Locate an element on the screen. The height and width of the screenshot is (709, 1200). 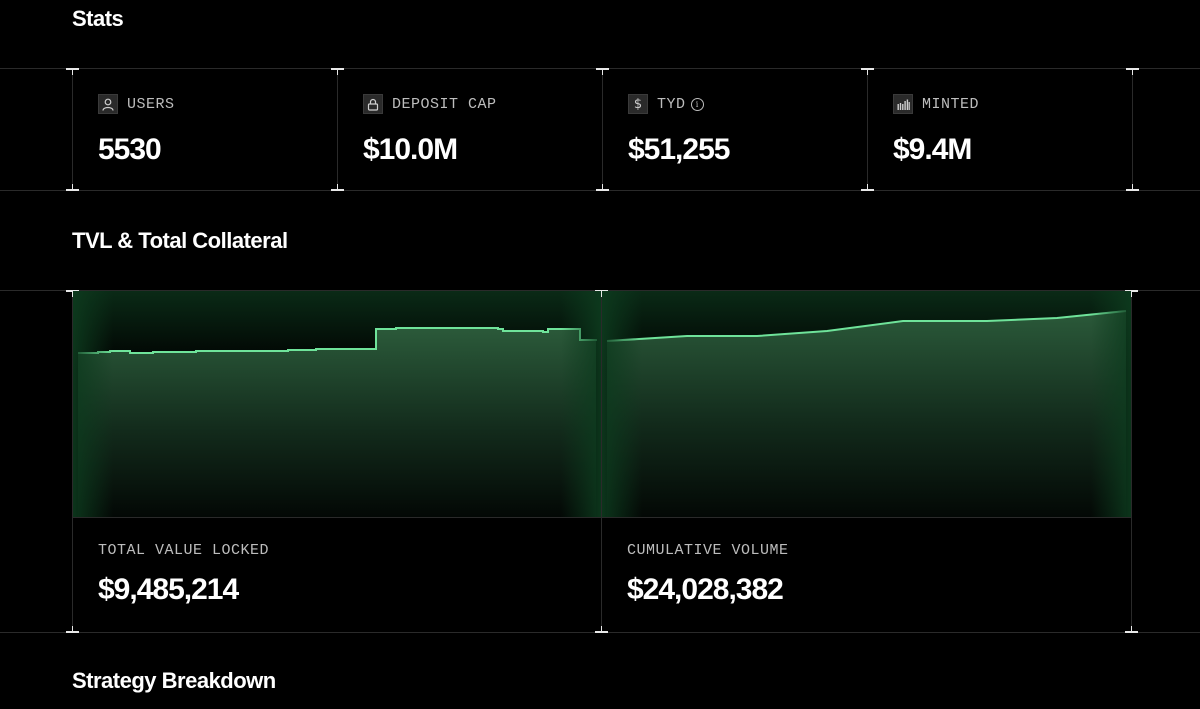
bar-chart-icon is located at coordinates (903, 104).